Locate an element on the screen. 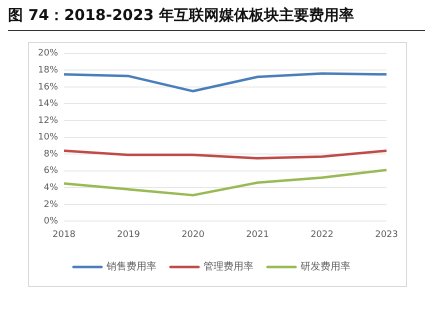  legend-label: 管理费用率 is located at coordinates (229, 266).